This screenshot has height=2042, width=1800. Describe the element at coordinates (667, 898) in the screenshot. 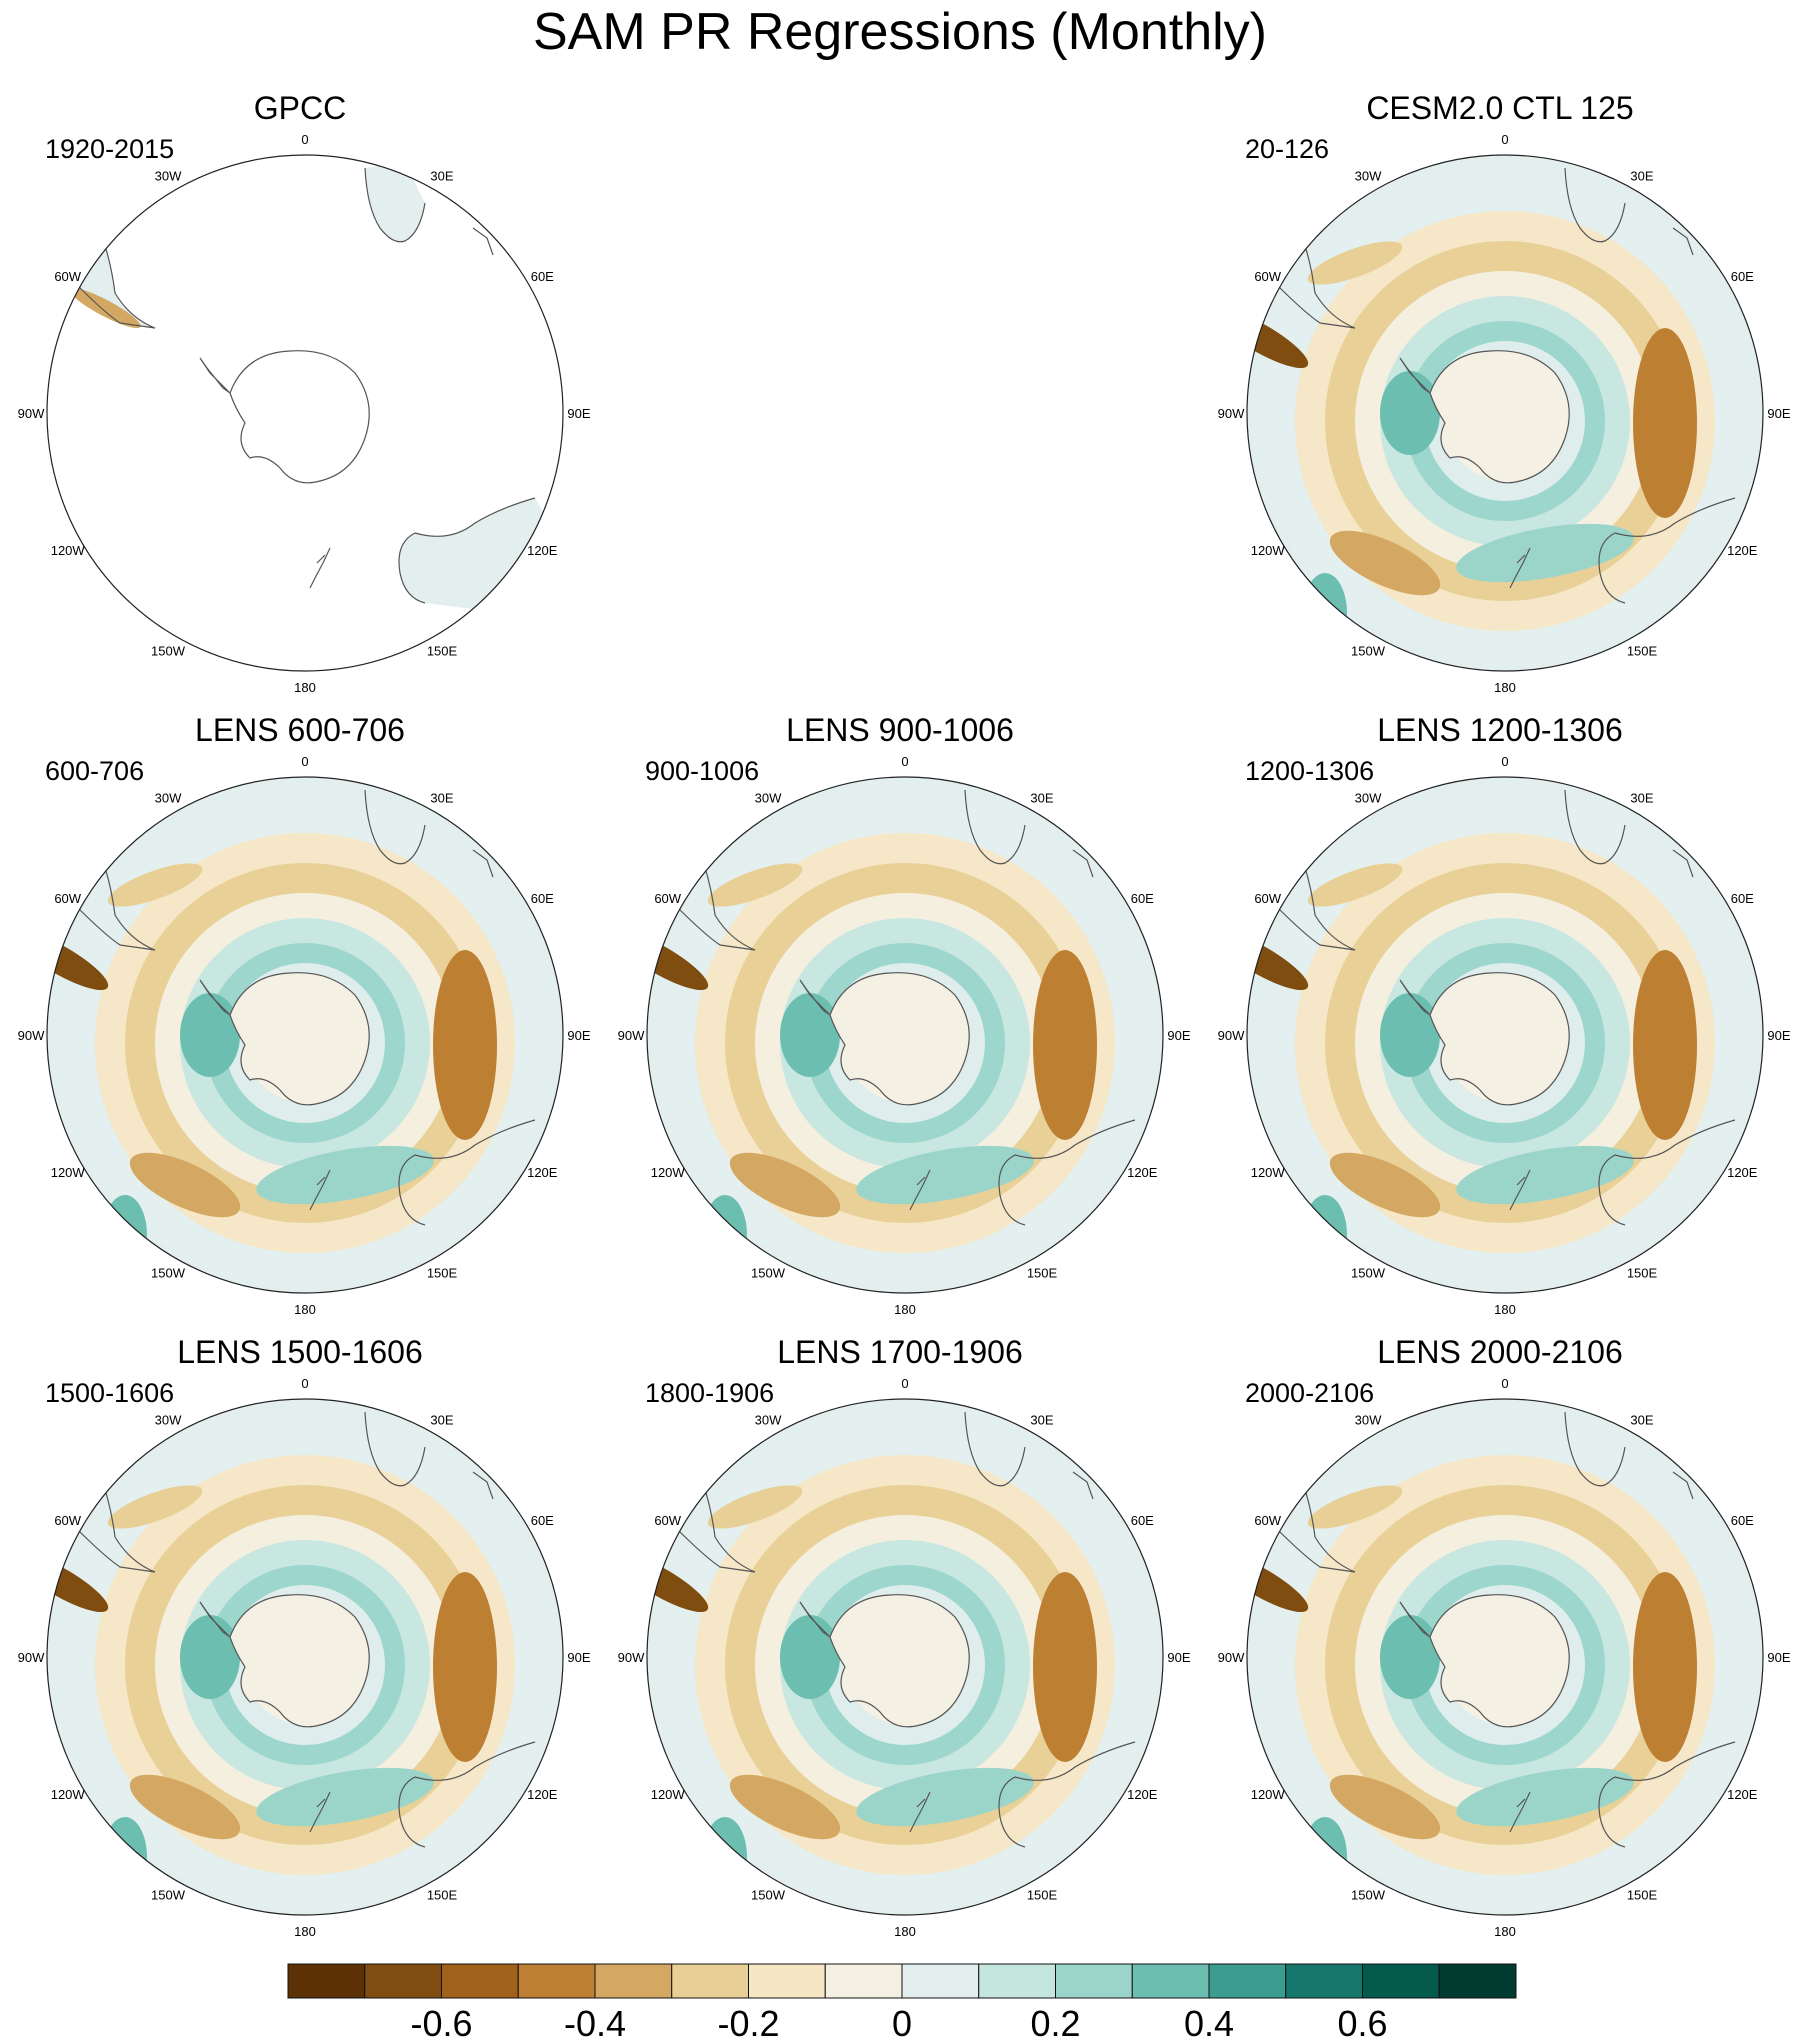

I see `longitude-label: 60W` at that location.